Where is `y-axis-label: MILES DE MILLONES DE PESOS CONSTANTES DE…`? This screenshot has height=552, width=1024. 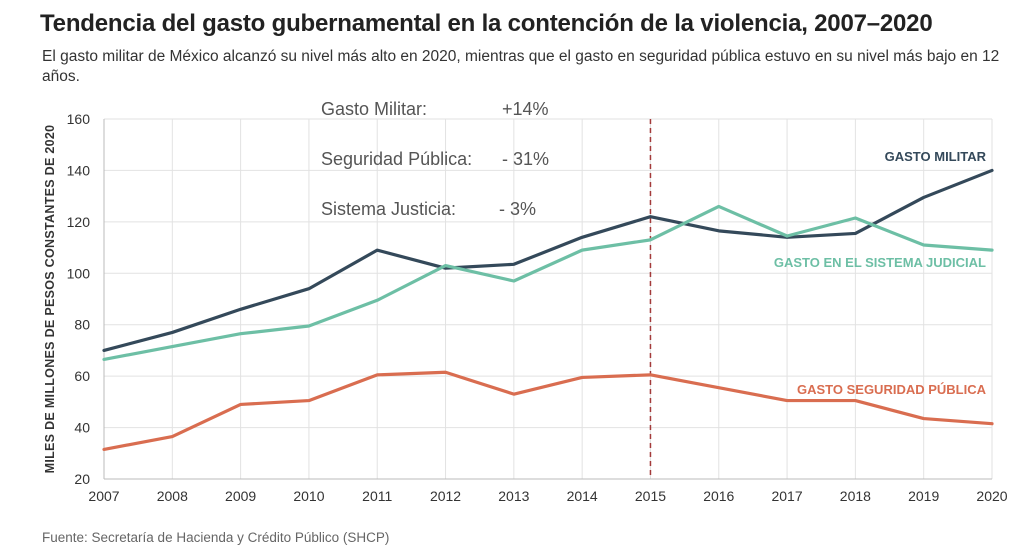
y-axis-label: MILES DE MILLONES DE PESOS CONSTANTES DE… is located at coordinates (50, 299).